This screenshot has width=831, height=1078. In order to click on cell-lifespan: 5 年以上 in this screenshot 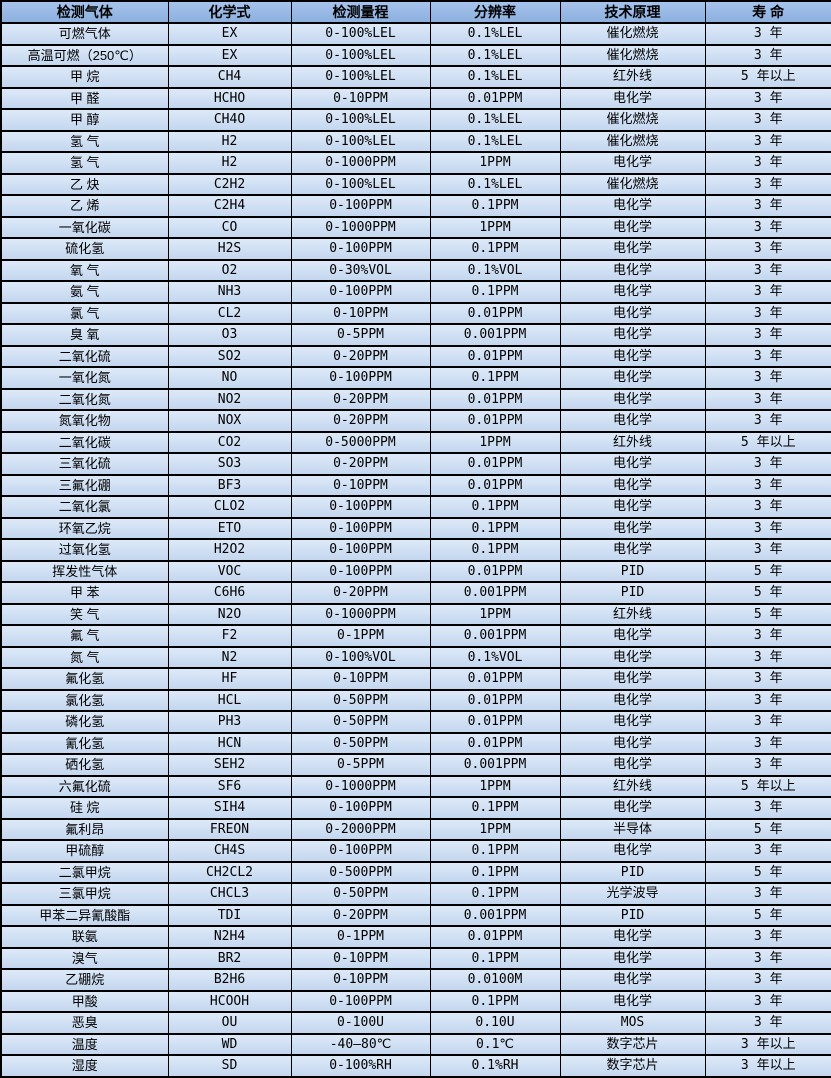, I will do `click(767, 786)`.